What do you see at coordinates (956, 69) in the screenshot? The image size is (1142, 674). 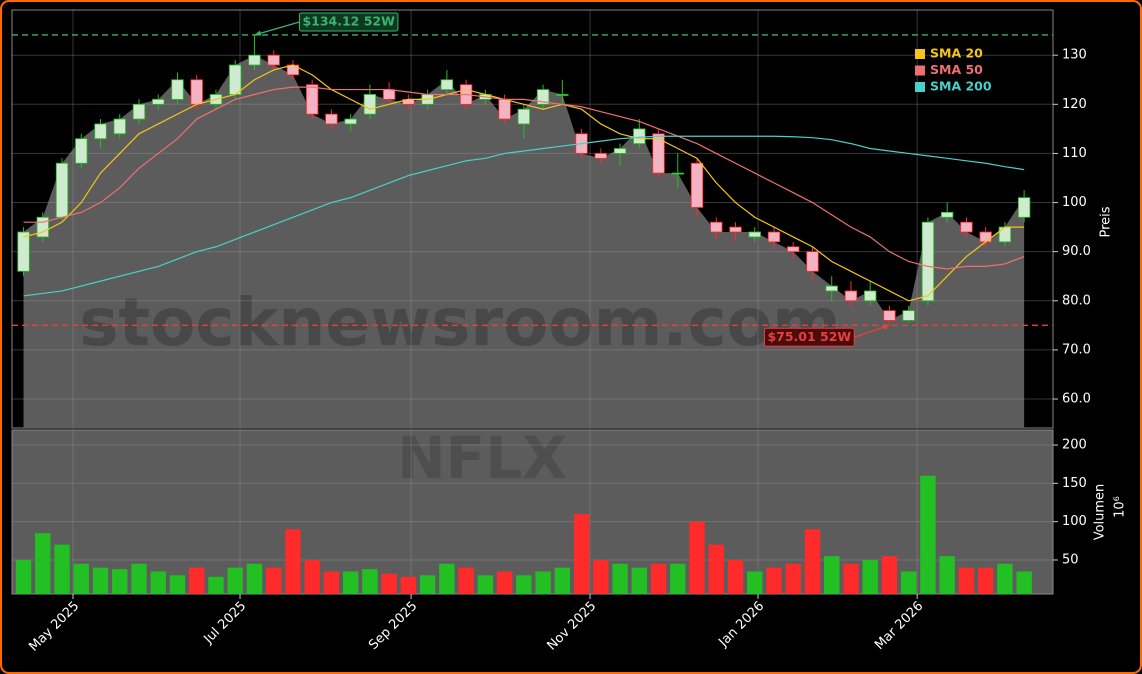 I see `legend-label: SMA 50` at bounding box center [956, 69].